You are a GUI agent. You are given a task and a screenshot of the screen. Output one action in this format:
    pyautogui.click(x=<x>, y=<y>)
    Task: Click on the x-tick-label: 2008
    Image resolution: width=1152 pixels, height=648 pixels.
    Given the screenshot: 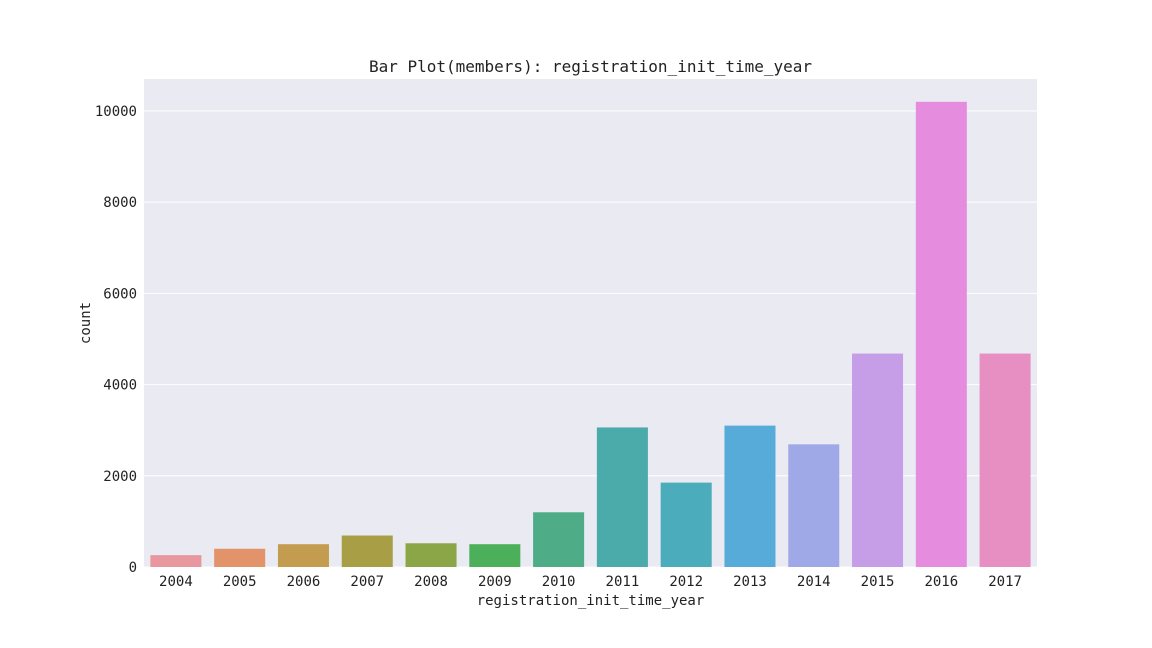 What is the action you would take?
    pyautogui.click(x=431, y=582)
    